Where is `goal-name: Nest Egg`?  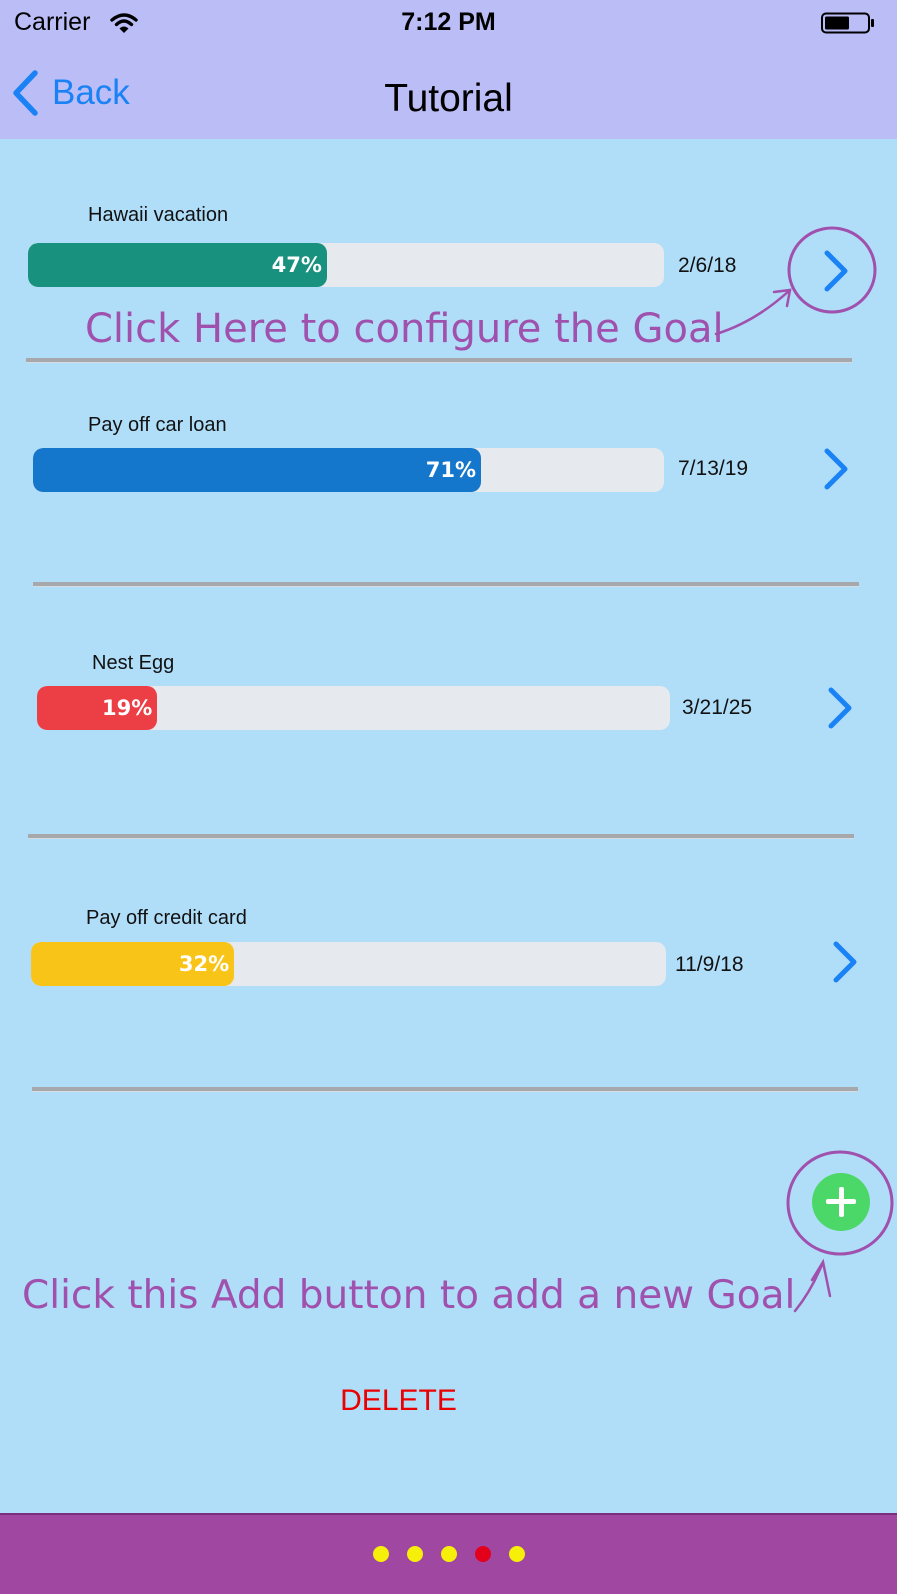 goal-name: Nest Egg is located at coordinates (133, 663).